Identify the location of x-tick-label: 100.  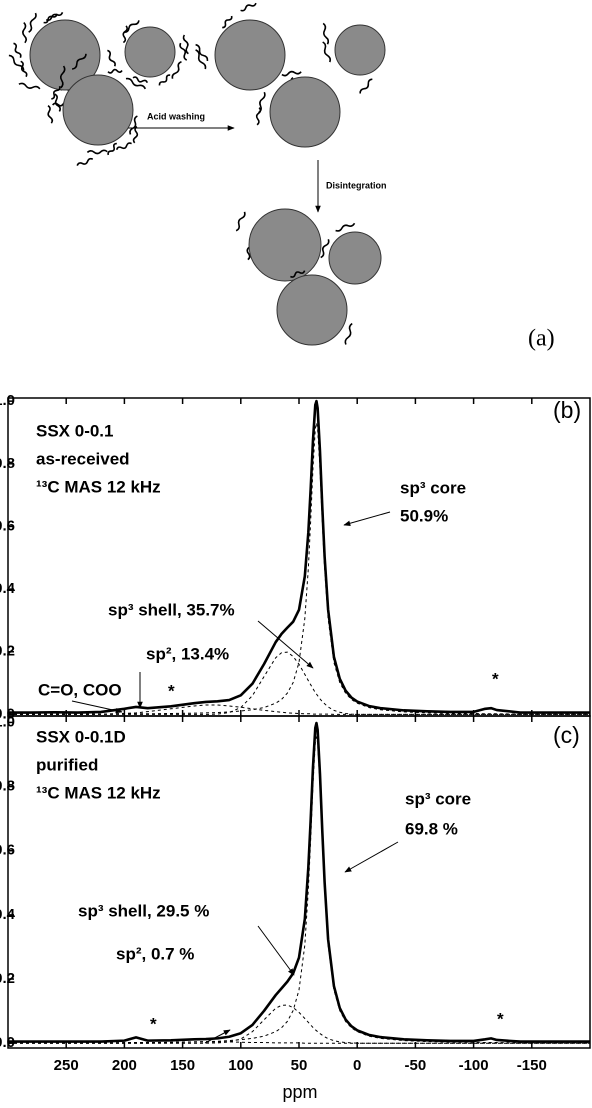
(240, 1065).